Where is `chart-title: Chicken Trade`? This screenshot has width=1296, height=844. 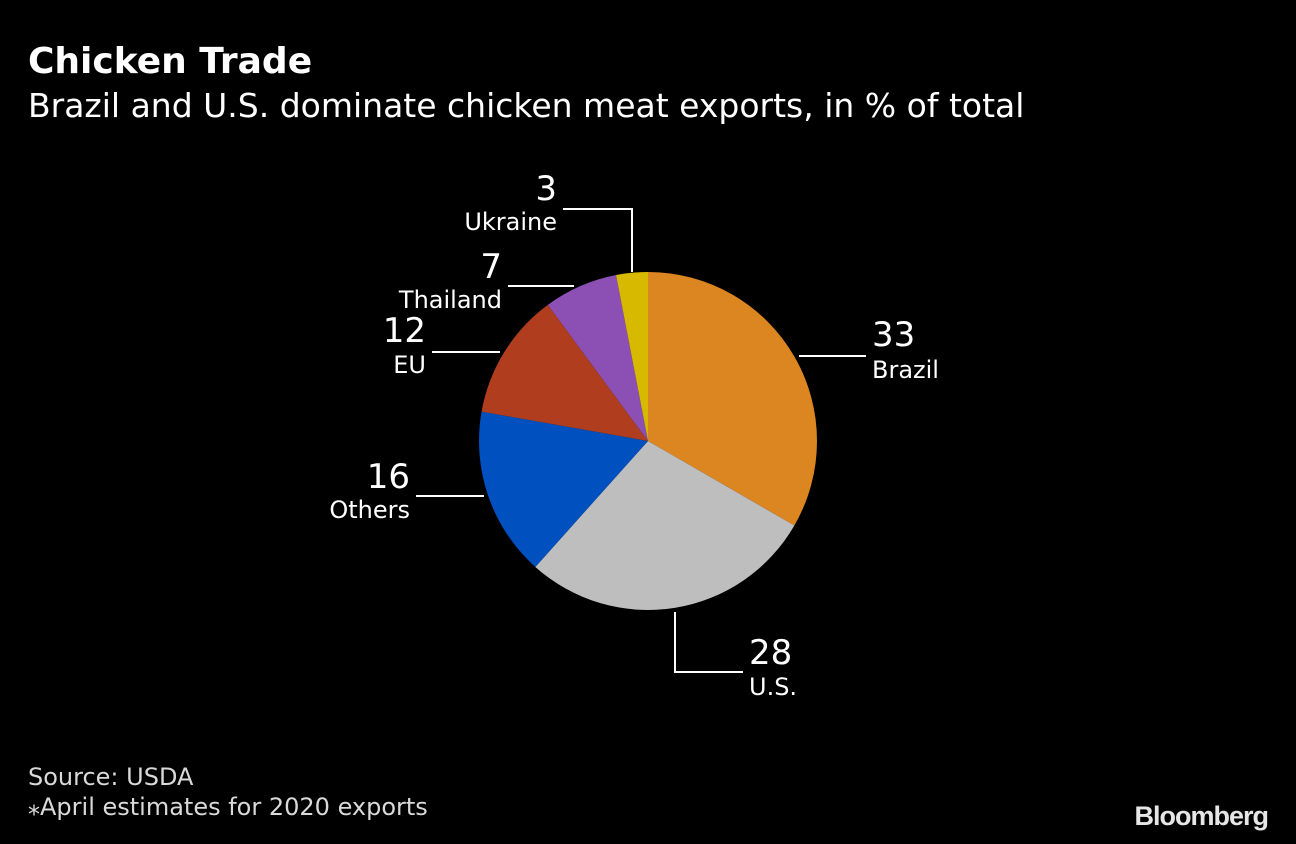 chart-title: Chicken Trade is located at coordinates (170, 61).